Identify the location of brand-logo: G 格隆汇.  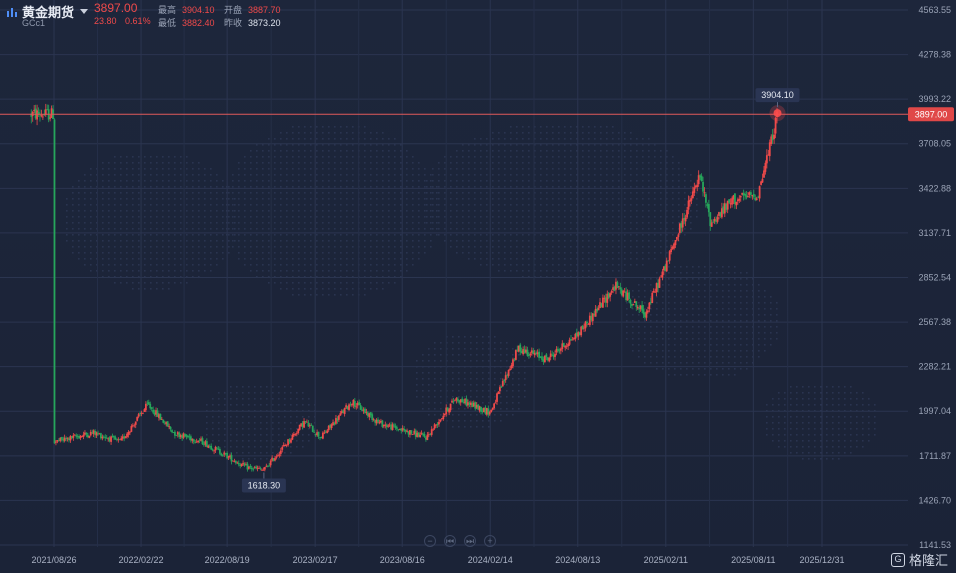
(919, 559).